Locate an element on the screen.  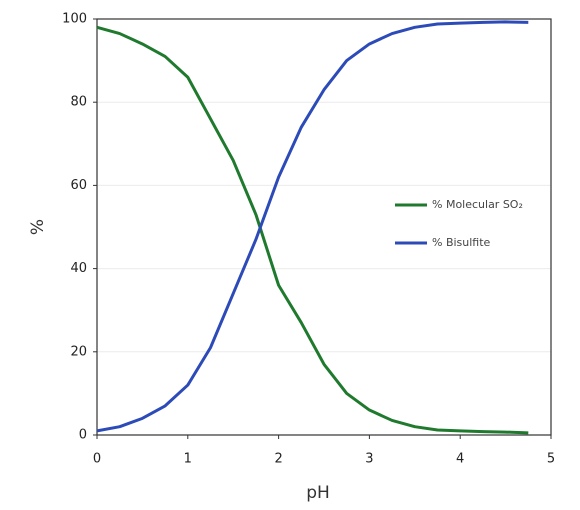
x-tick-label: 1 is located at coordinates (188, 459).